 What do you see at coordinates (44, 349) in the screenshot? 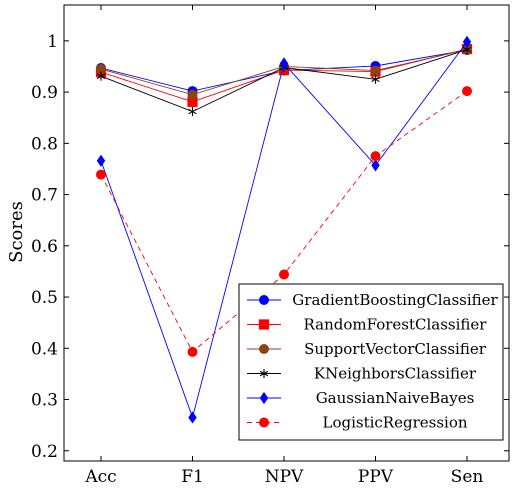
I see `y-tick-label: 0.4` at bounding box center [44, 349].